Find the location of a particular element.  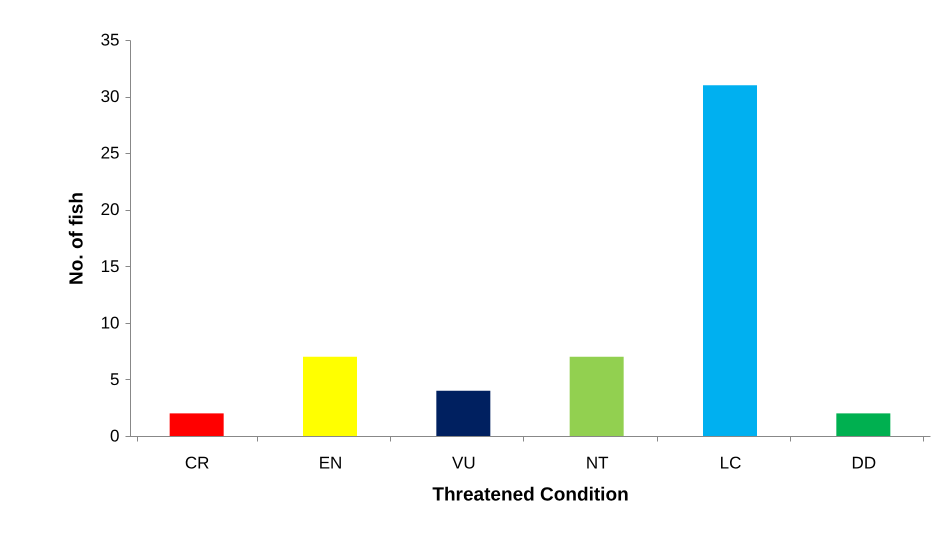

y-tick-label: 10 is located at coordinates (110, 322).